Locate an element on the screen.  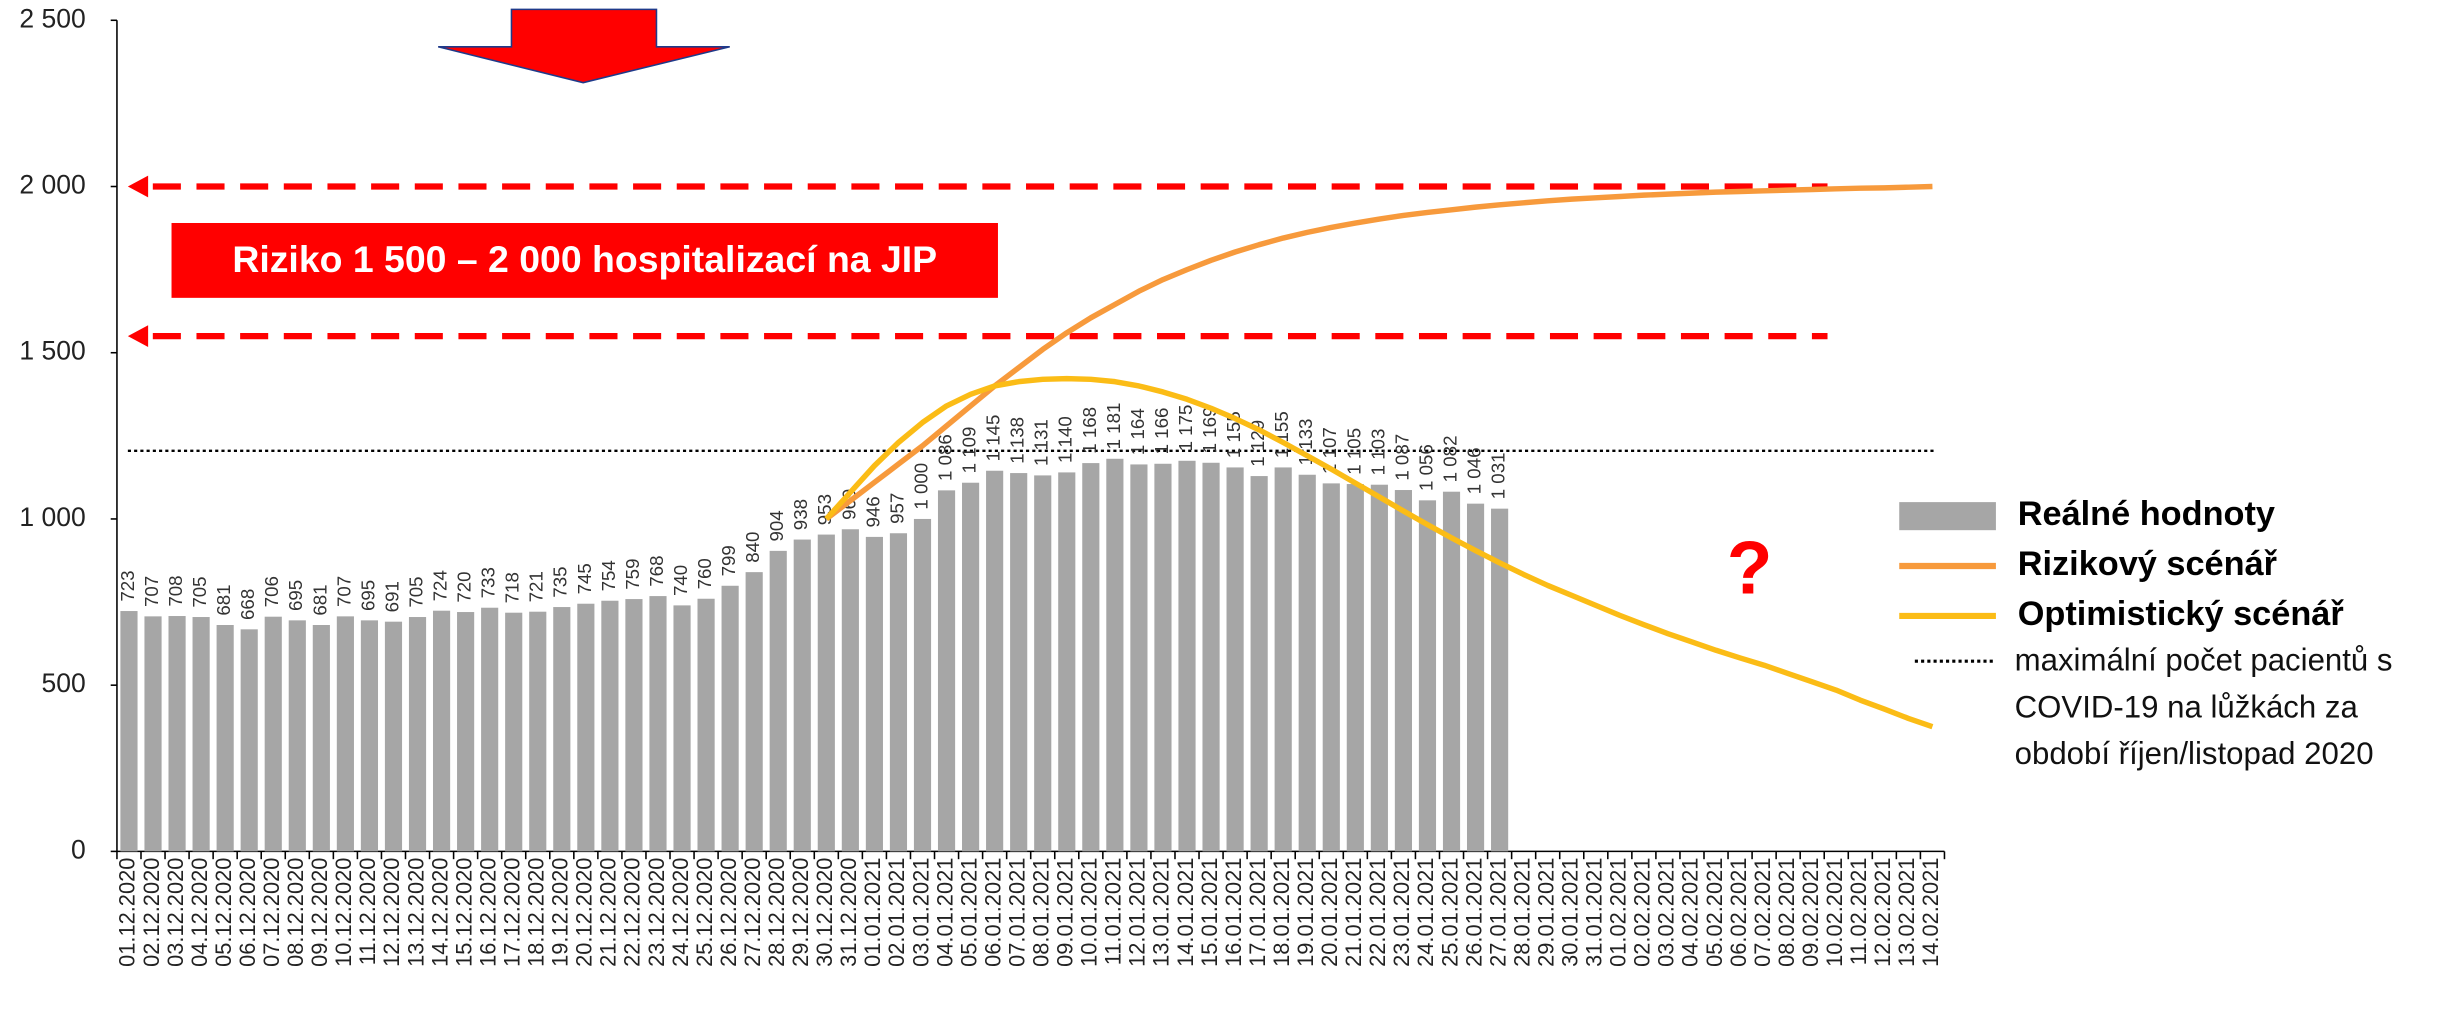
x-tick-label: 01.12.2020 is located at coordinates (127, 912).